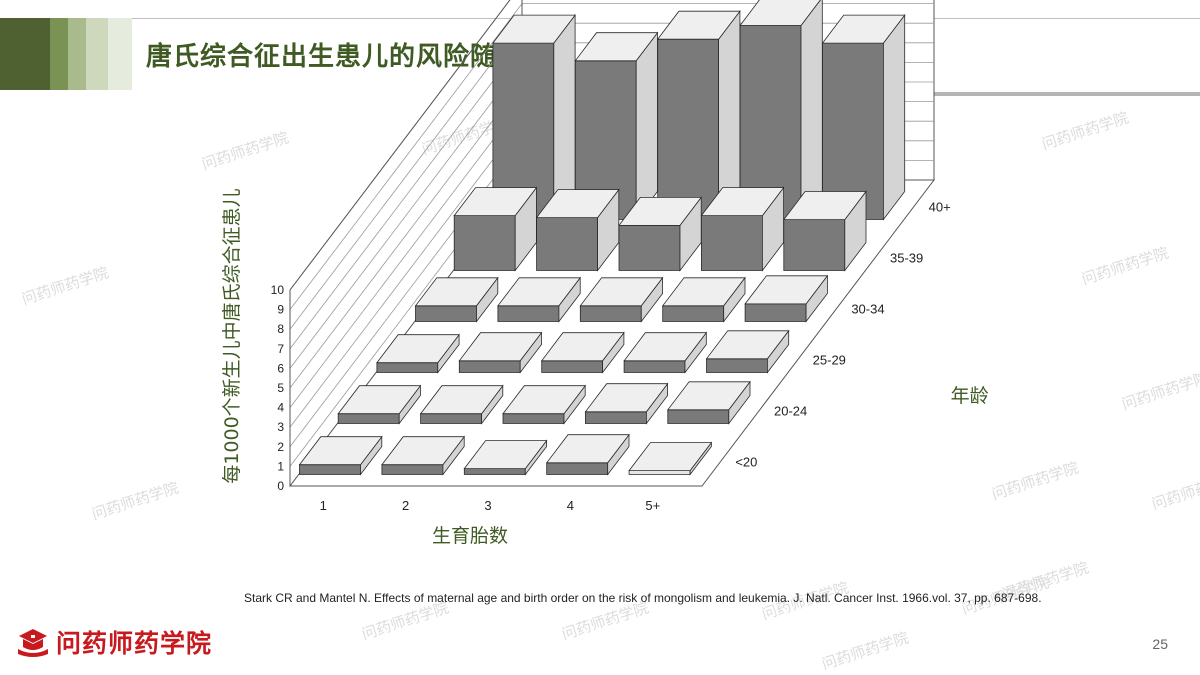  What do you see at coordinates (280, 349) in the screenshot?
I see `y-tick-label: 7` at bounding box center [280, 349].